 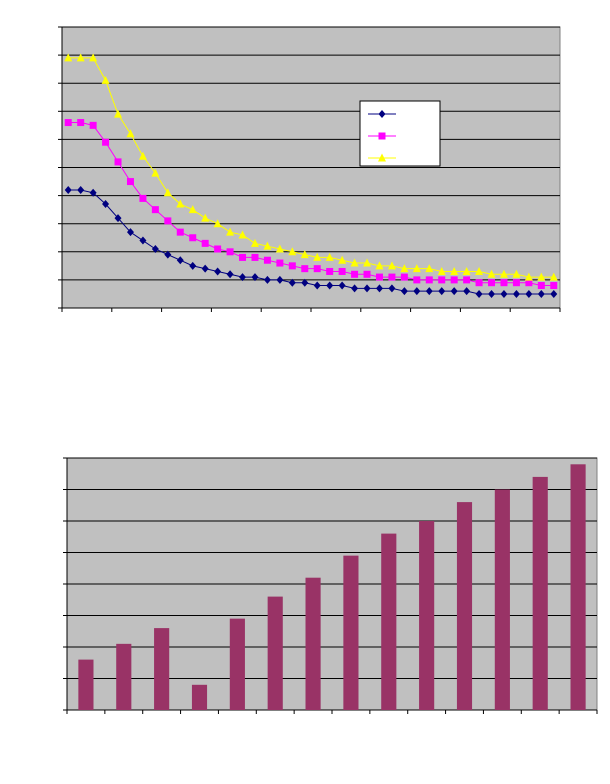 I want to click on legend, so click(x=400, y=133).